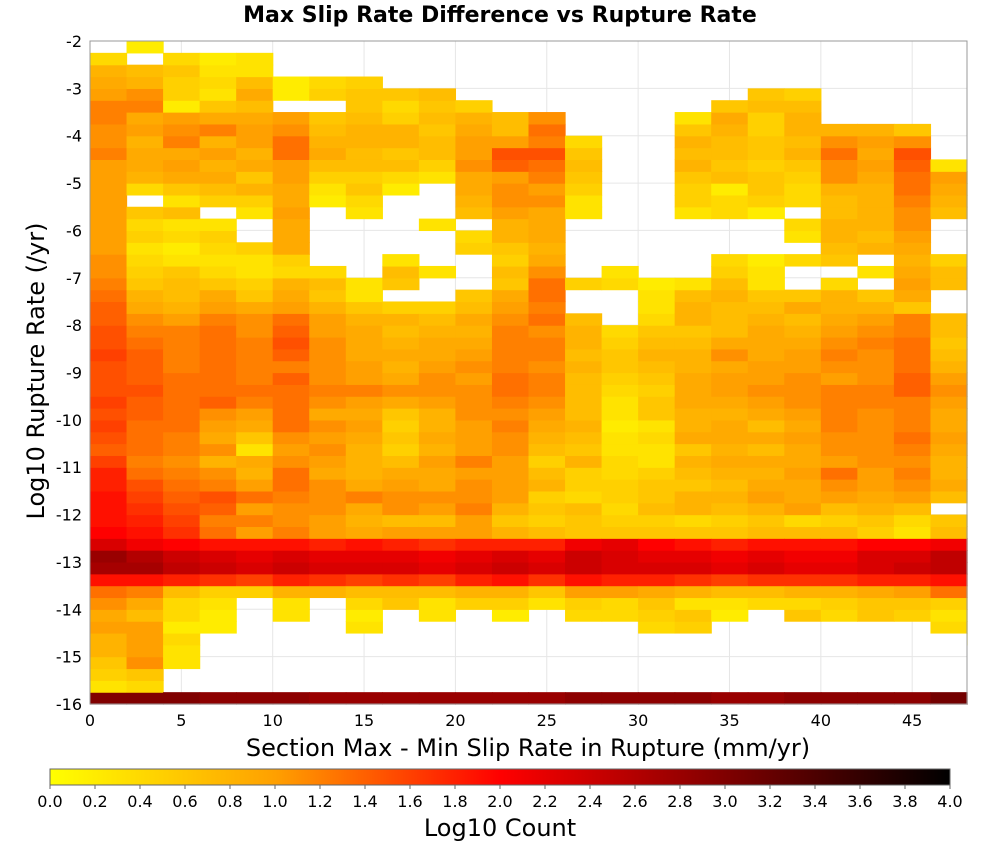  Describe the element at coordinates (679, 801) in the screenshot. I see `colorbar-tick-label: 2.8` at that location.